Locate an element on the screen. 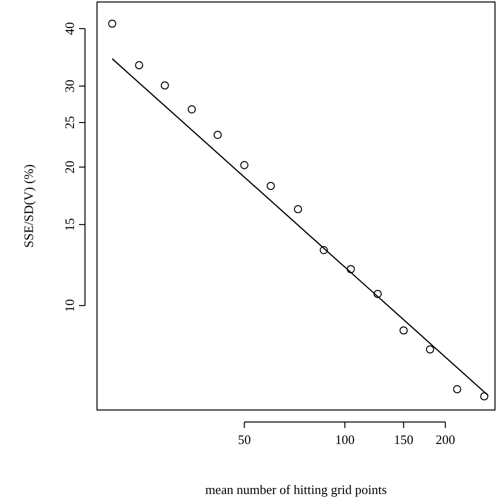 This screenshot has height=500, width=497. x-tick-label: 100 is located at coordinates (345, 439).